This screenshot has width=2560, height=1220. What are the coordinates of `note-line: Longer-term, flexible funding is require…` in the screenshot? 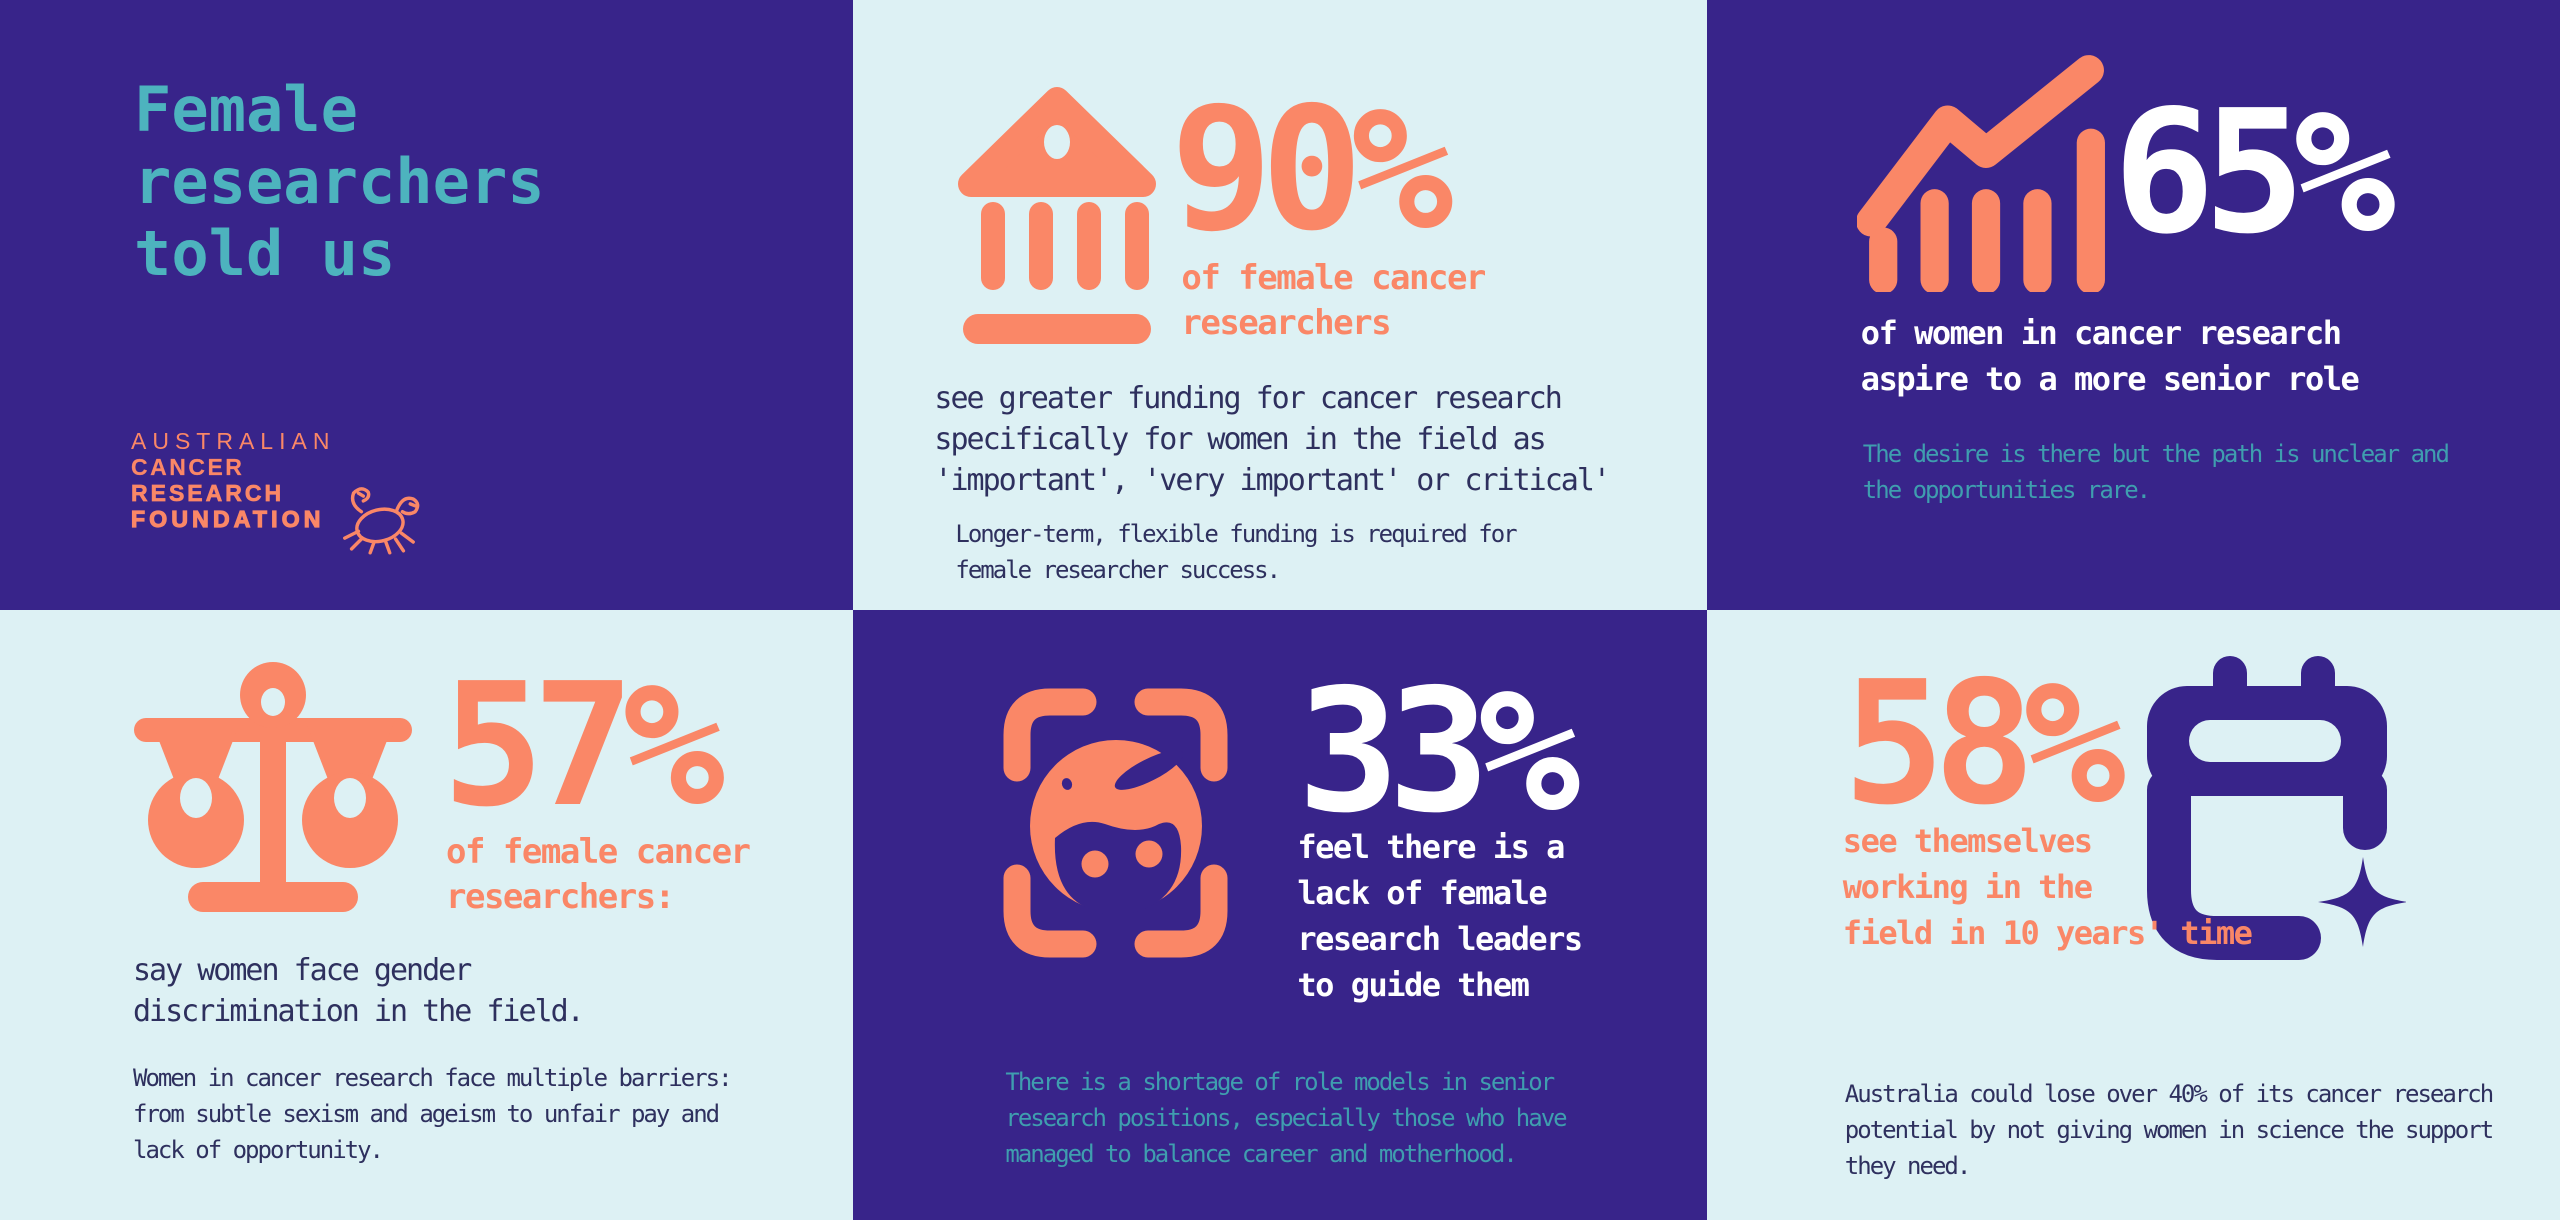 It's located at (1236, 534).